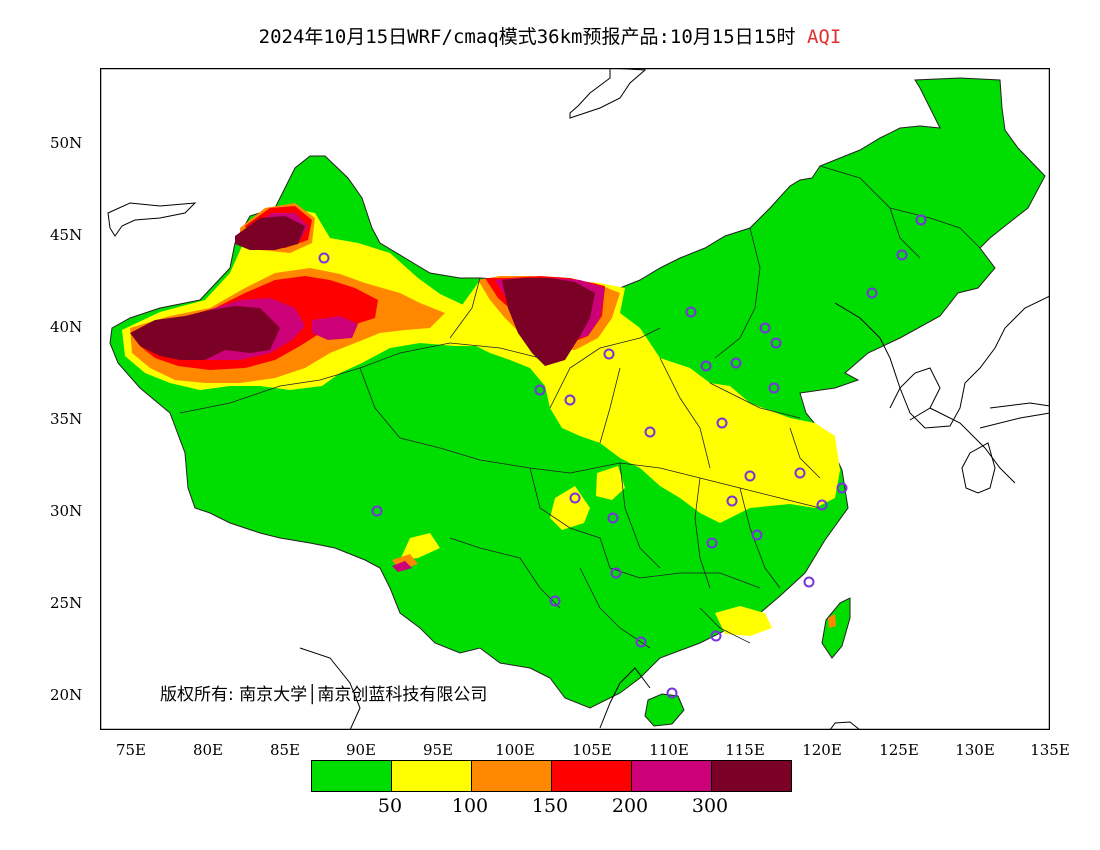  Describe the element at coordinates (131, 750) in the screenshot. I see `lon-label-75e: 75E` at that location.